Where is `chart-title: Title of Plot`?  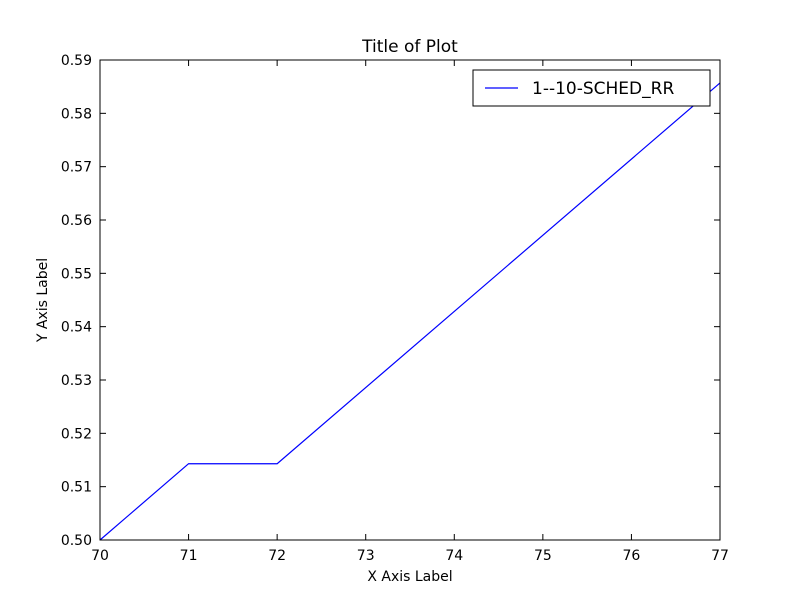
chart-title: Title of Plot is located at coordinates (409, 47).